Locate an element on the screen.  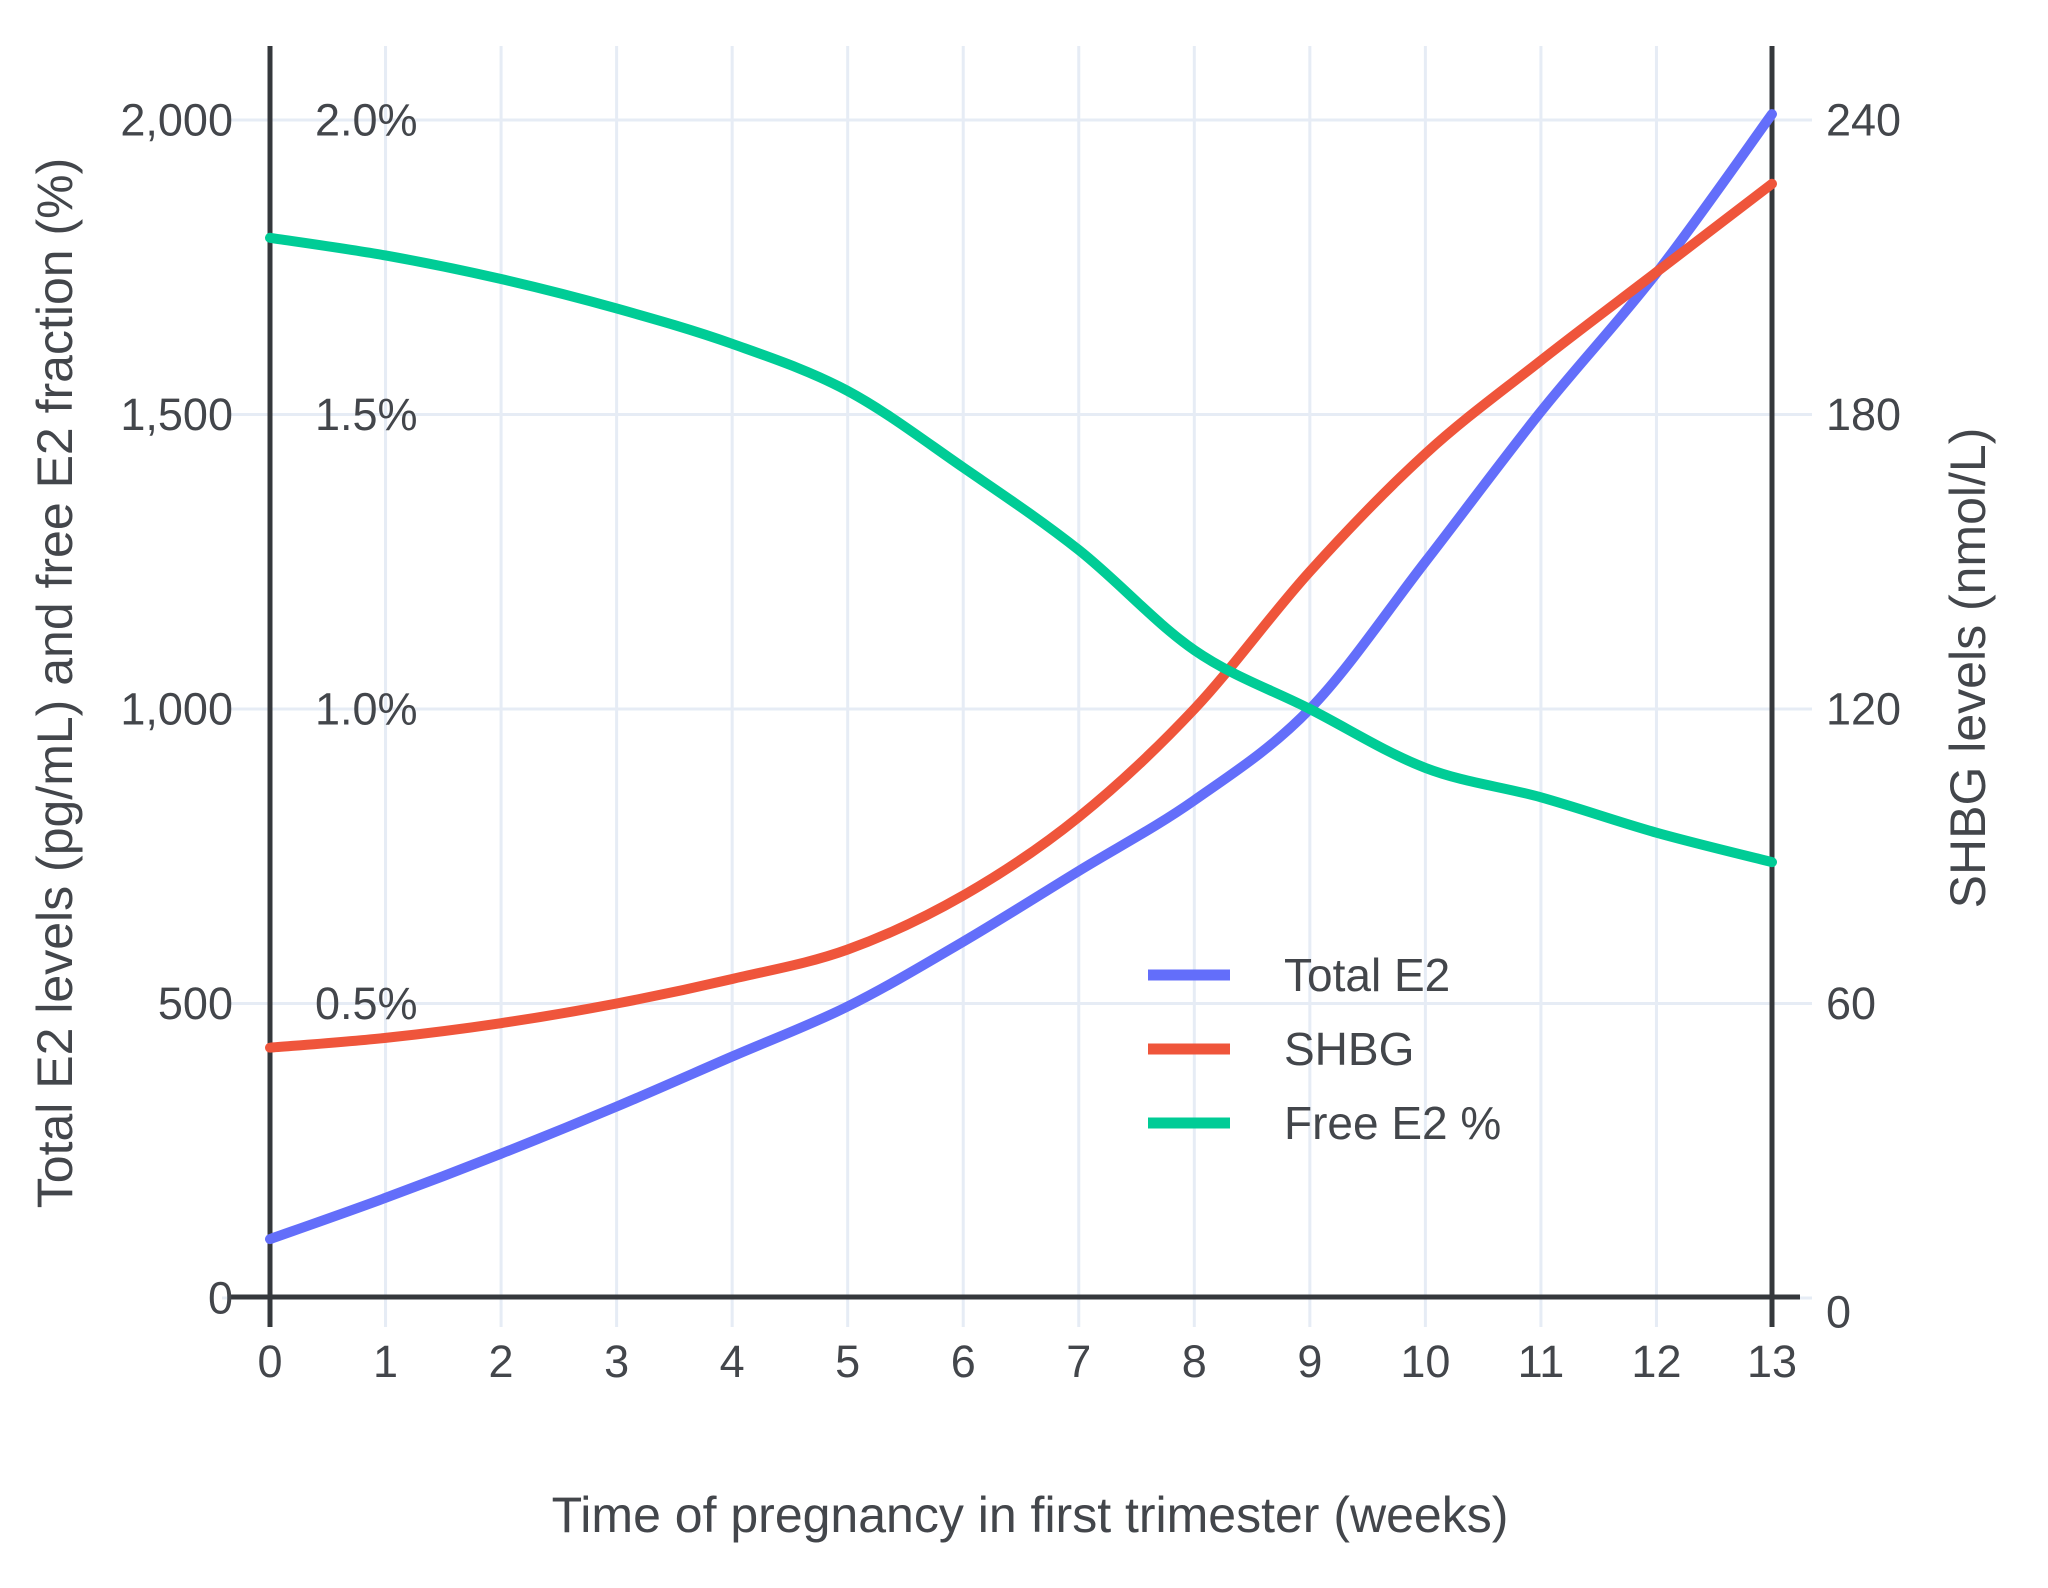
x-tick: 3 is located at coordinates (616, 1361).